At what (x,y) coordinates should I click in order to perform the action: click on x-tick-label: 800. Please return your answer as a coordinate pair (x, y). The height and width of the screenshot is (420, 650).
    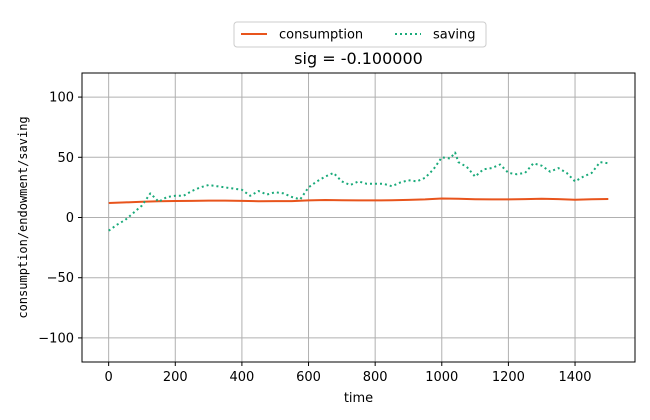
    Looking at the image, I should click on (375, 377).